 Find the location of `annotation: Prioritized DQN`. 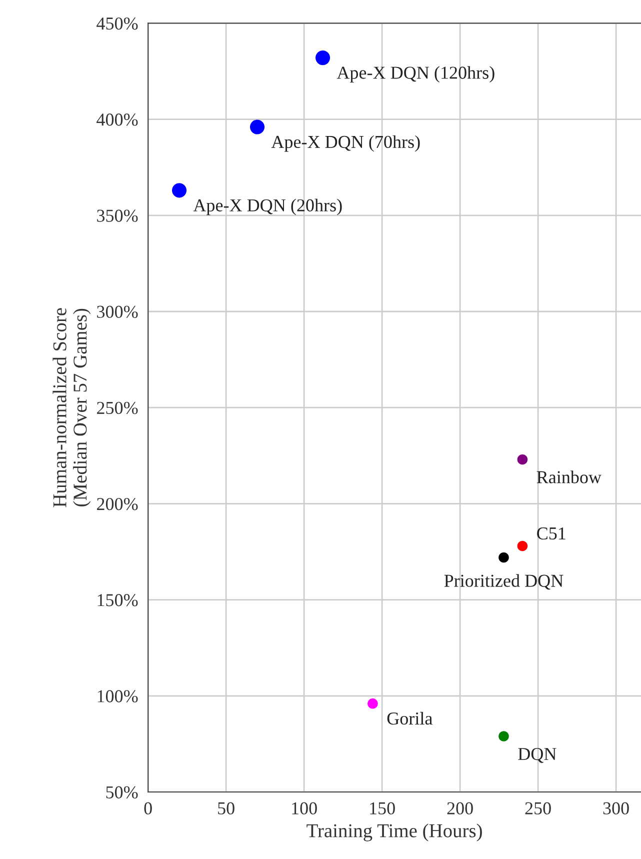

annotation: Prioritized DQN is located at coordinates (504, 582).